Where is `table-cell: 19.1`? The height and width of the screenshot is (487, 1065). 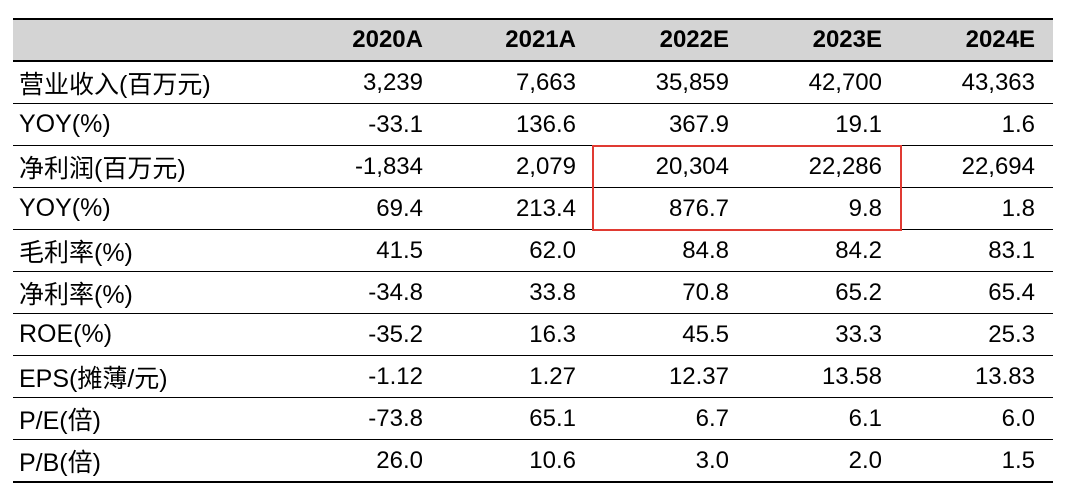
table-cell: 19.1 is located at coordinates (823, 124).